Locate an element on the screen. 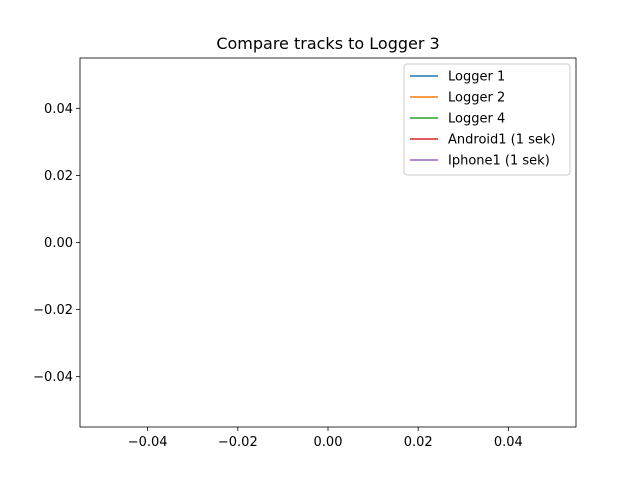  y-tick-label: −0.04 is located at coordinates (53, 377).